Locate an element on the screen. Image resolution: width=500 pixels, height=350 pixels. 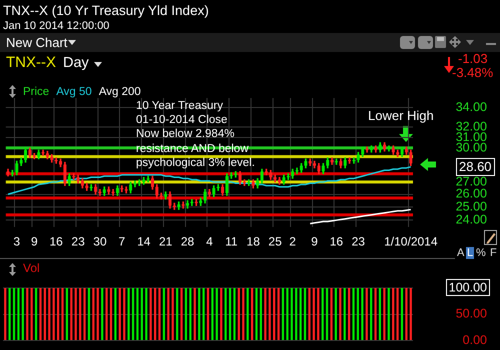
y-tick-label: 24.00 is located at coordinates (472, 219).